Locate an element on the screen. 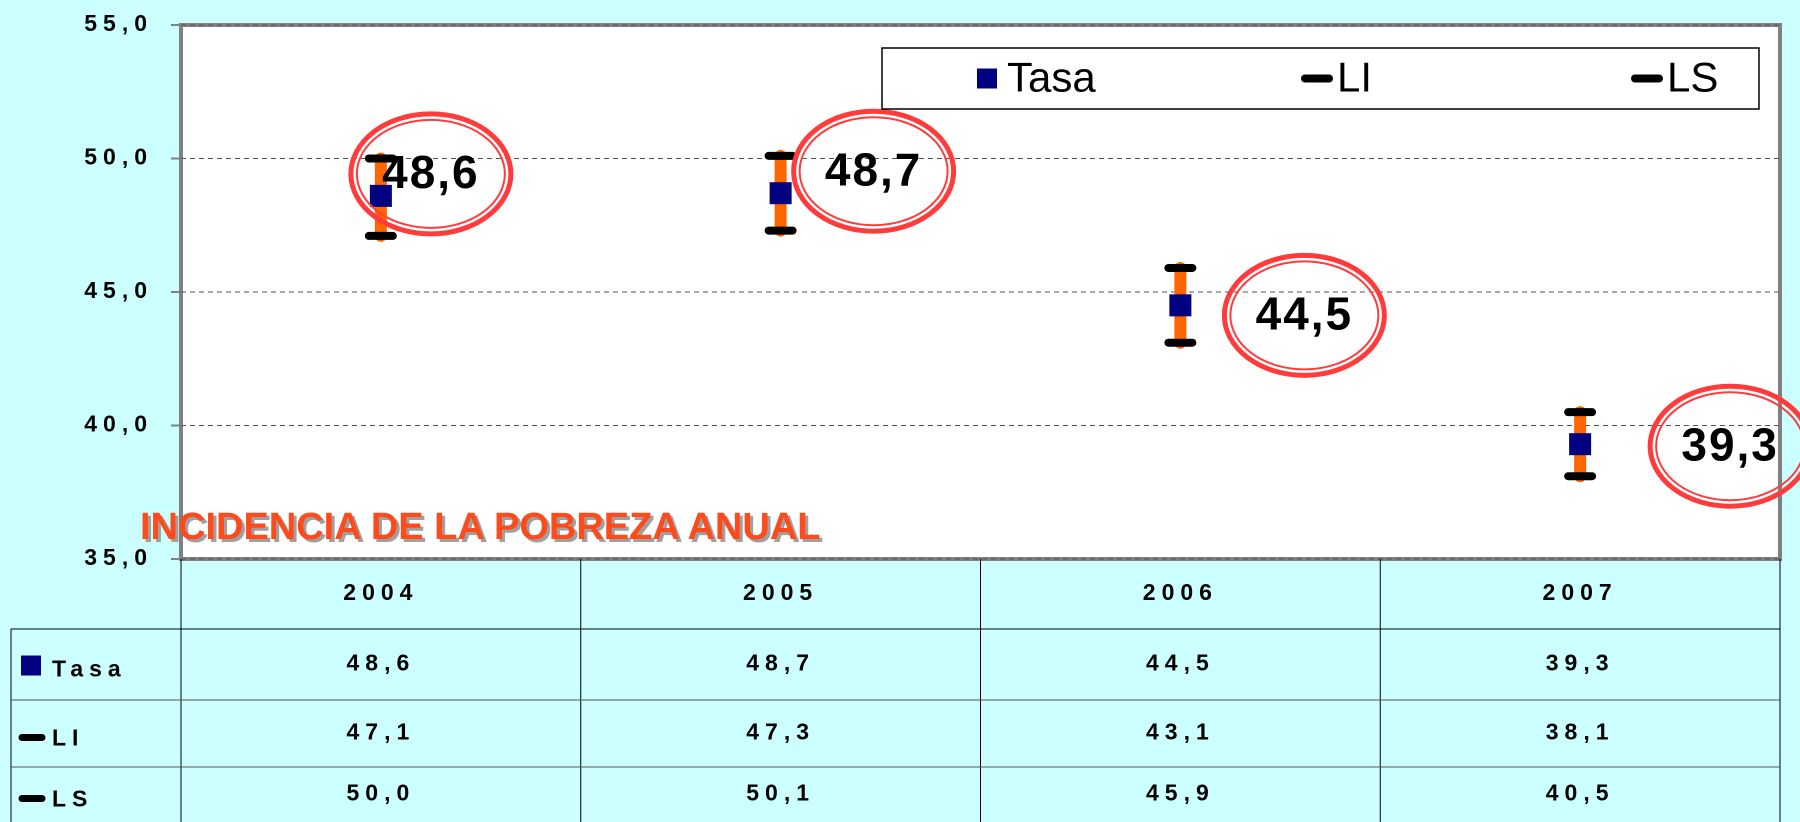  chart-title: INCIDENCIA DE LA POBREZA ANUAL is located at coordinates (480, 527).